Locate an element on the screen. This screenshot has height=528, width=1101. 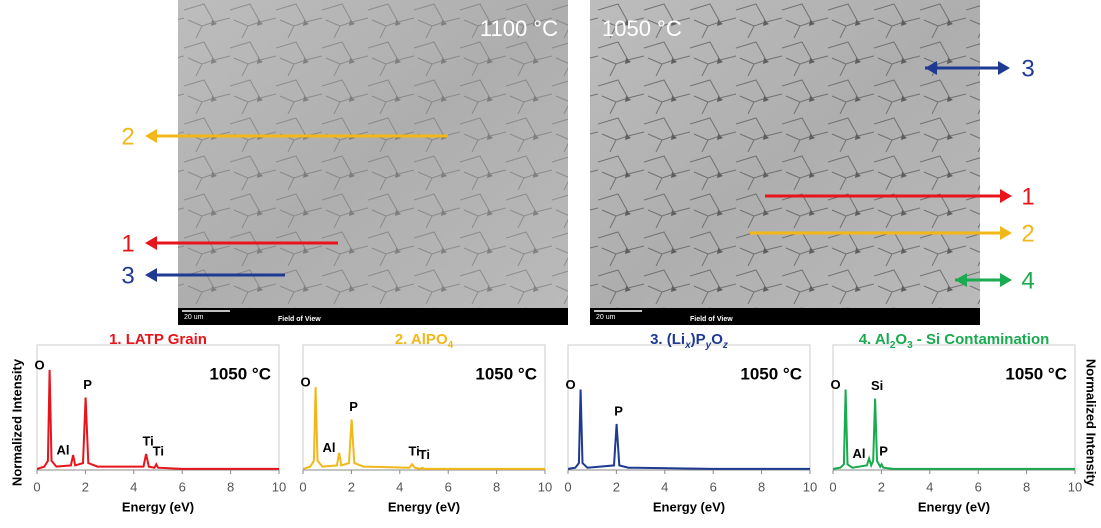
arrow-label: 4 is located at coordinates (1027, 280).